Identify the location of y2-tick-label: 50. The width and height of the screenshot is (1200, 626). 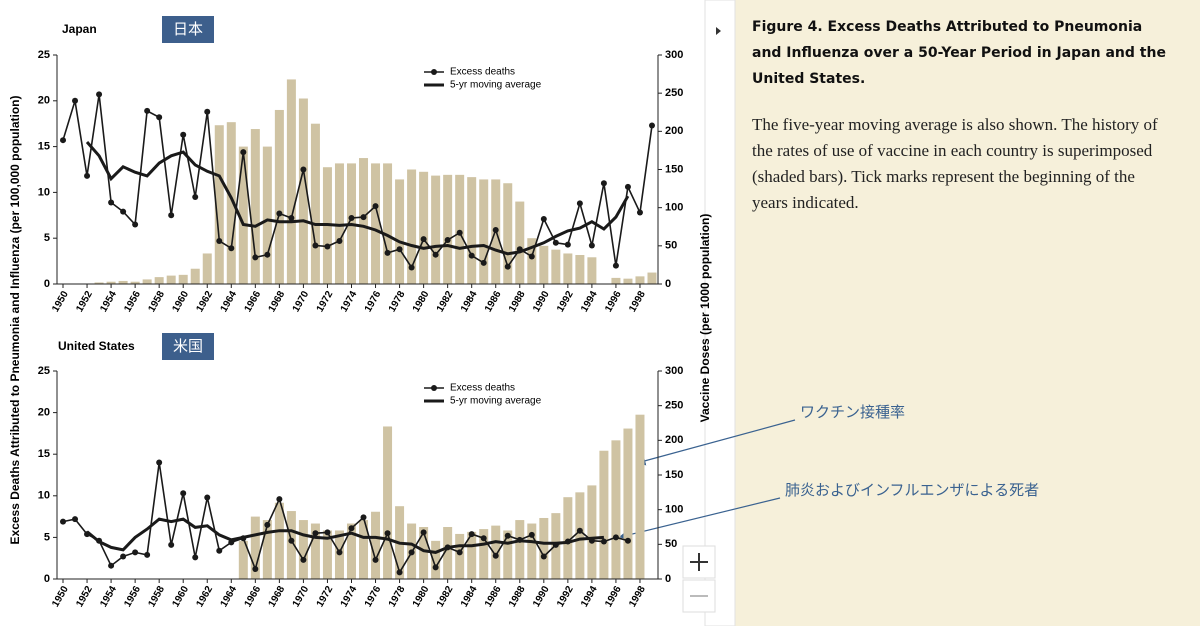
(671, 246).